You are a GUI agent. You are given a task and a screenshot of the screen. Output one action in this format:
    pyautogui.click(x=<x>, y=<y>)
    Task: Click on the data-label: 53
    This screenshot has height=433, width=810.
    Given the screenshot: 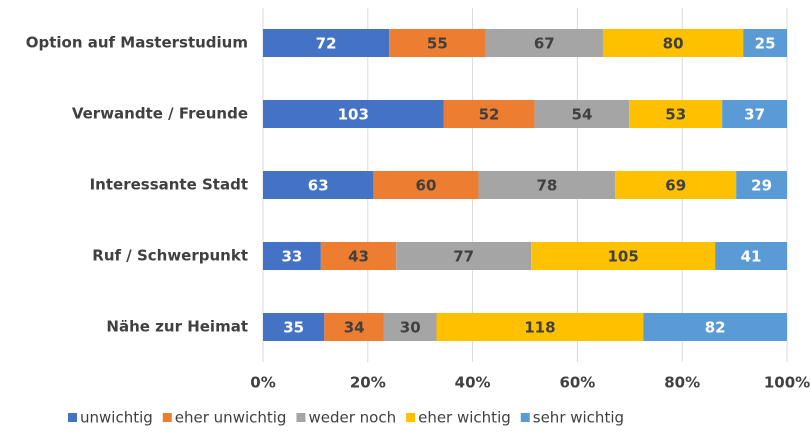 What is the action you would take?
    pyautogui.click(x=675, y=115)
    